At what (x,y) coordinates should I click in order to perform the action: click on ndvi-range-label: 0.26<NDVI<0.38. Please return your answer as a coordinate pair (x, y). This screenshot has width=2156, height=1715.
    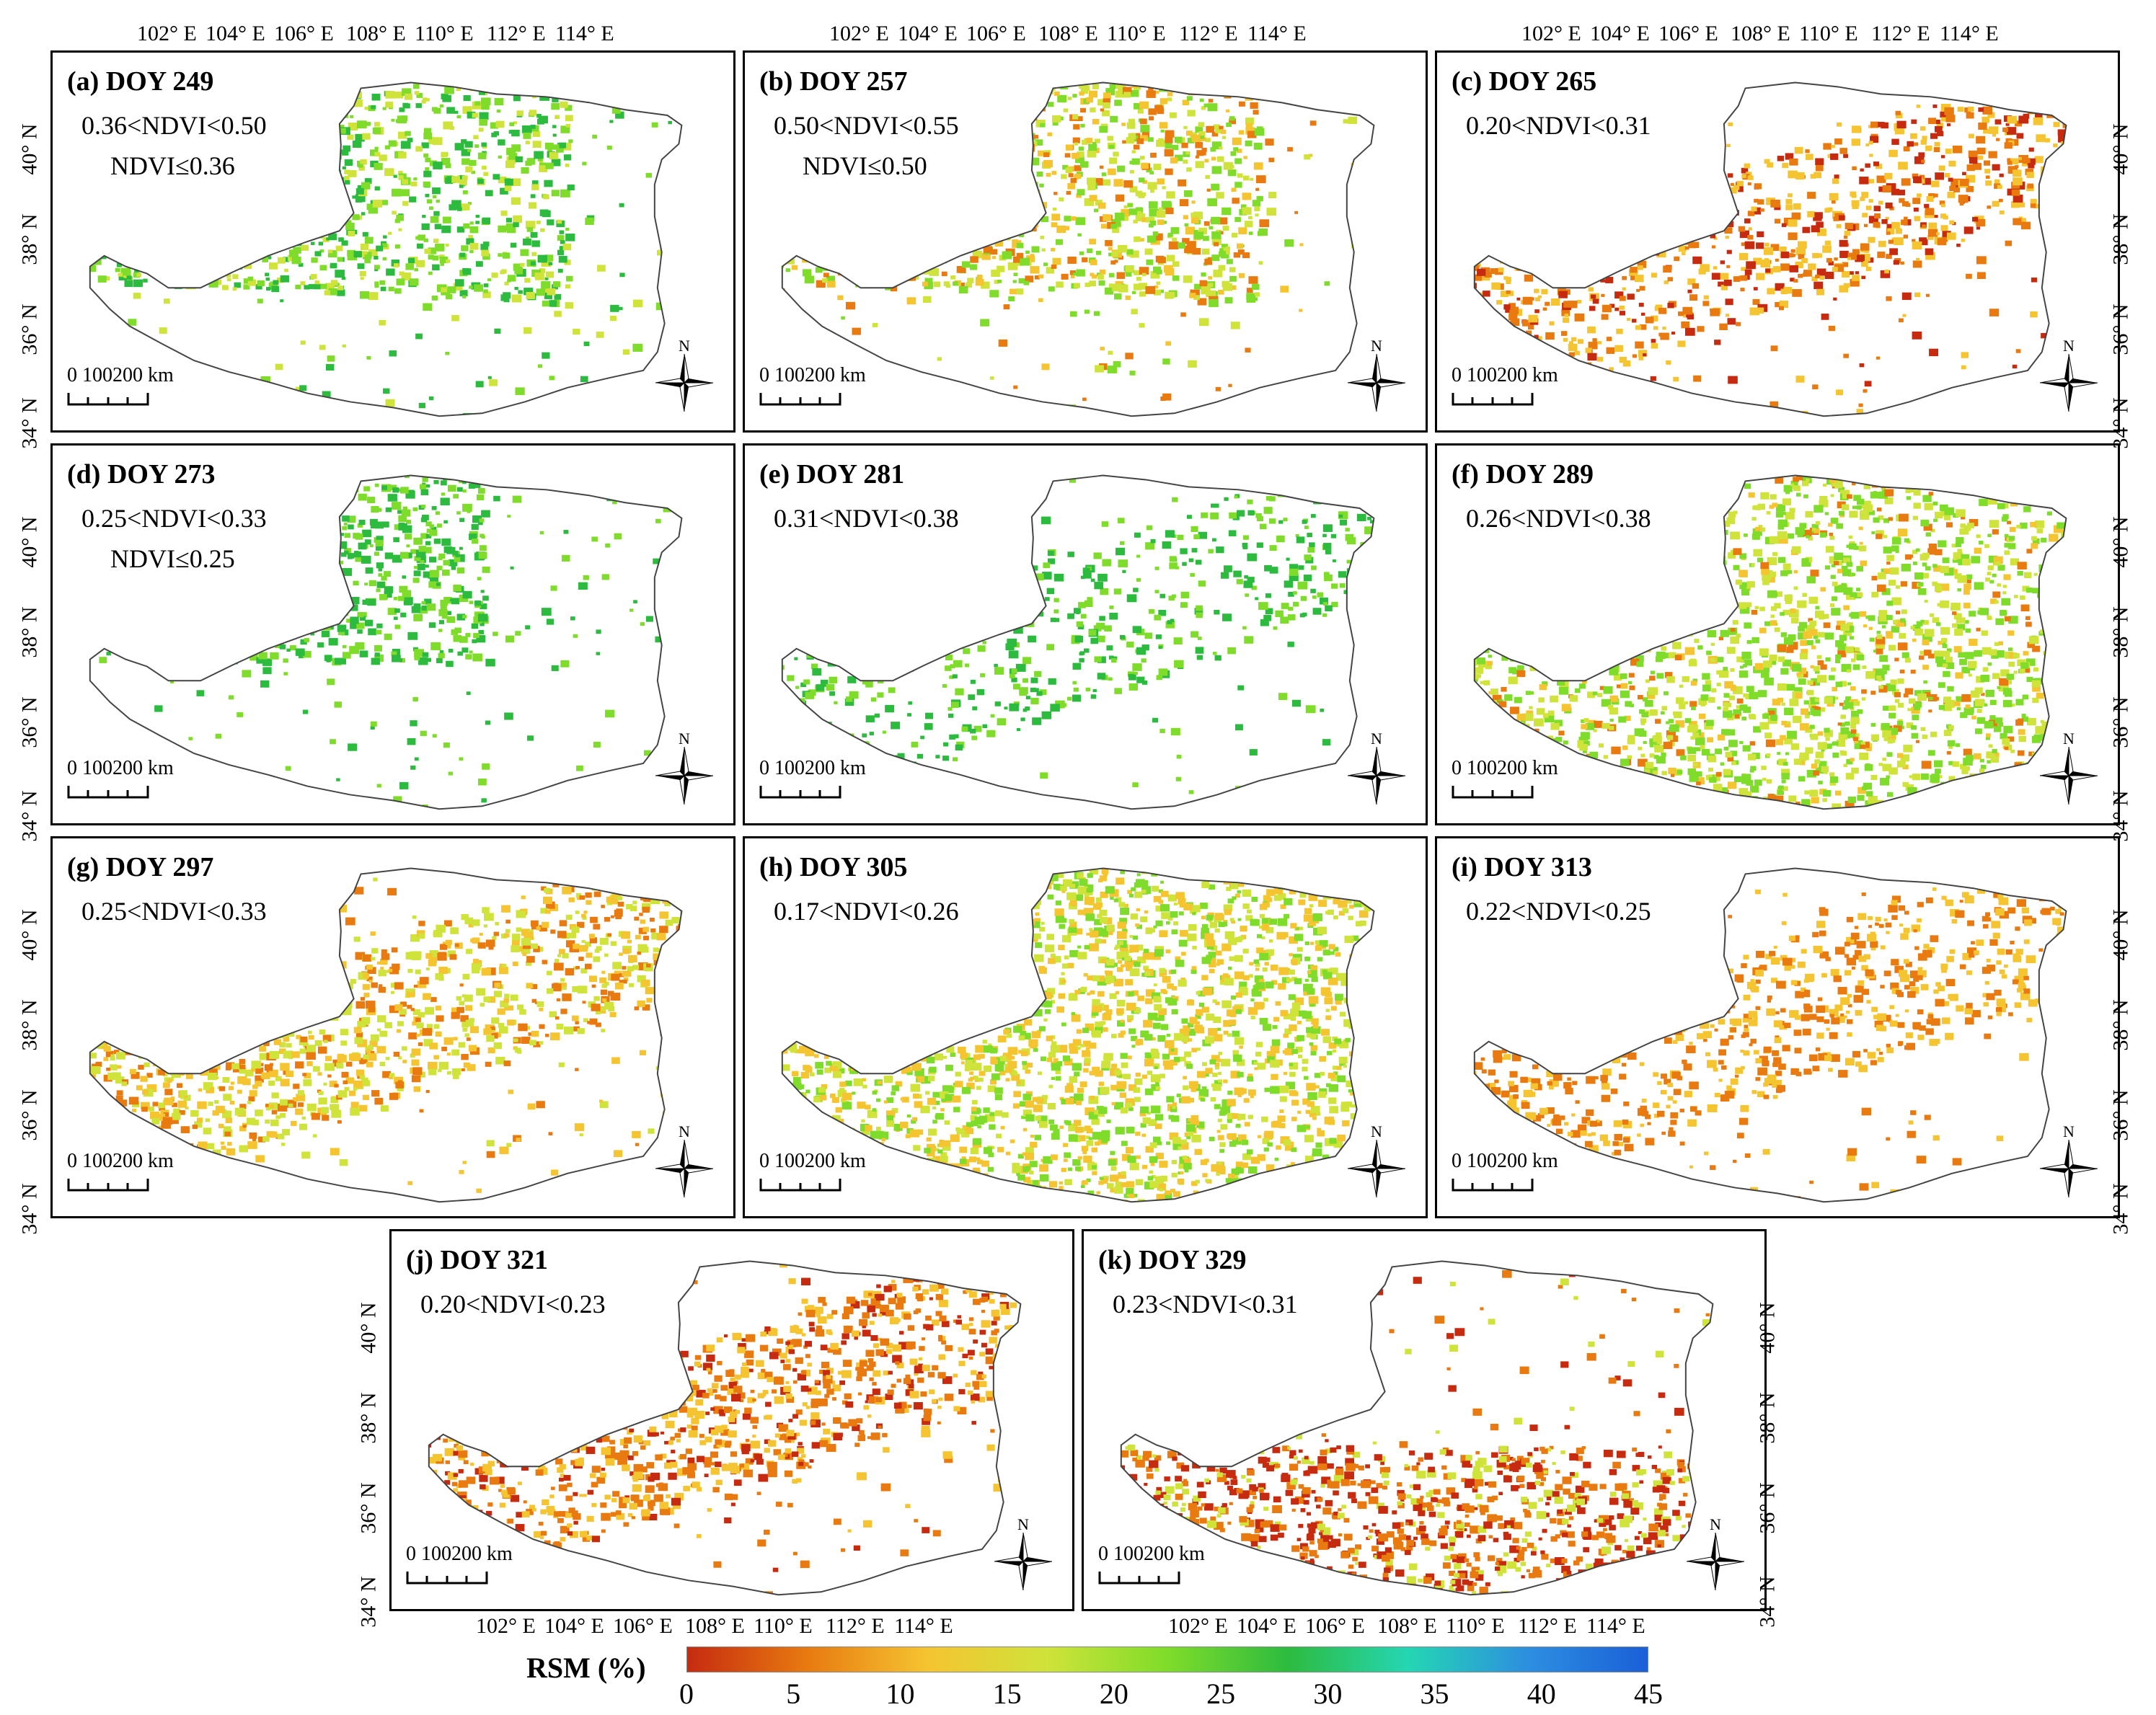
    Looking at the image, I should click on (1559, 518).